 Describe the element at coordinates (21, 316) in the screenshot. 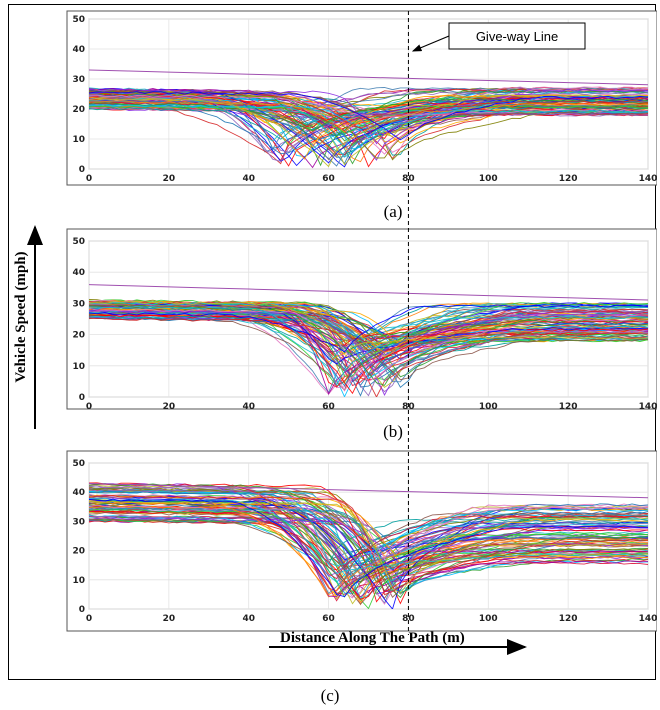

I see `y-axis-title: Vehicle Speed (mph)` at that location.